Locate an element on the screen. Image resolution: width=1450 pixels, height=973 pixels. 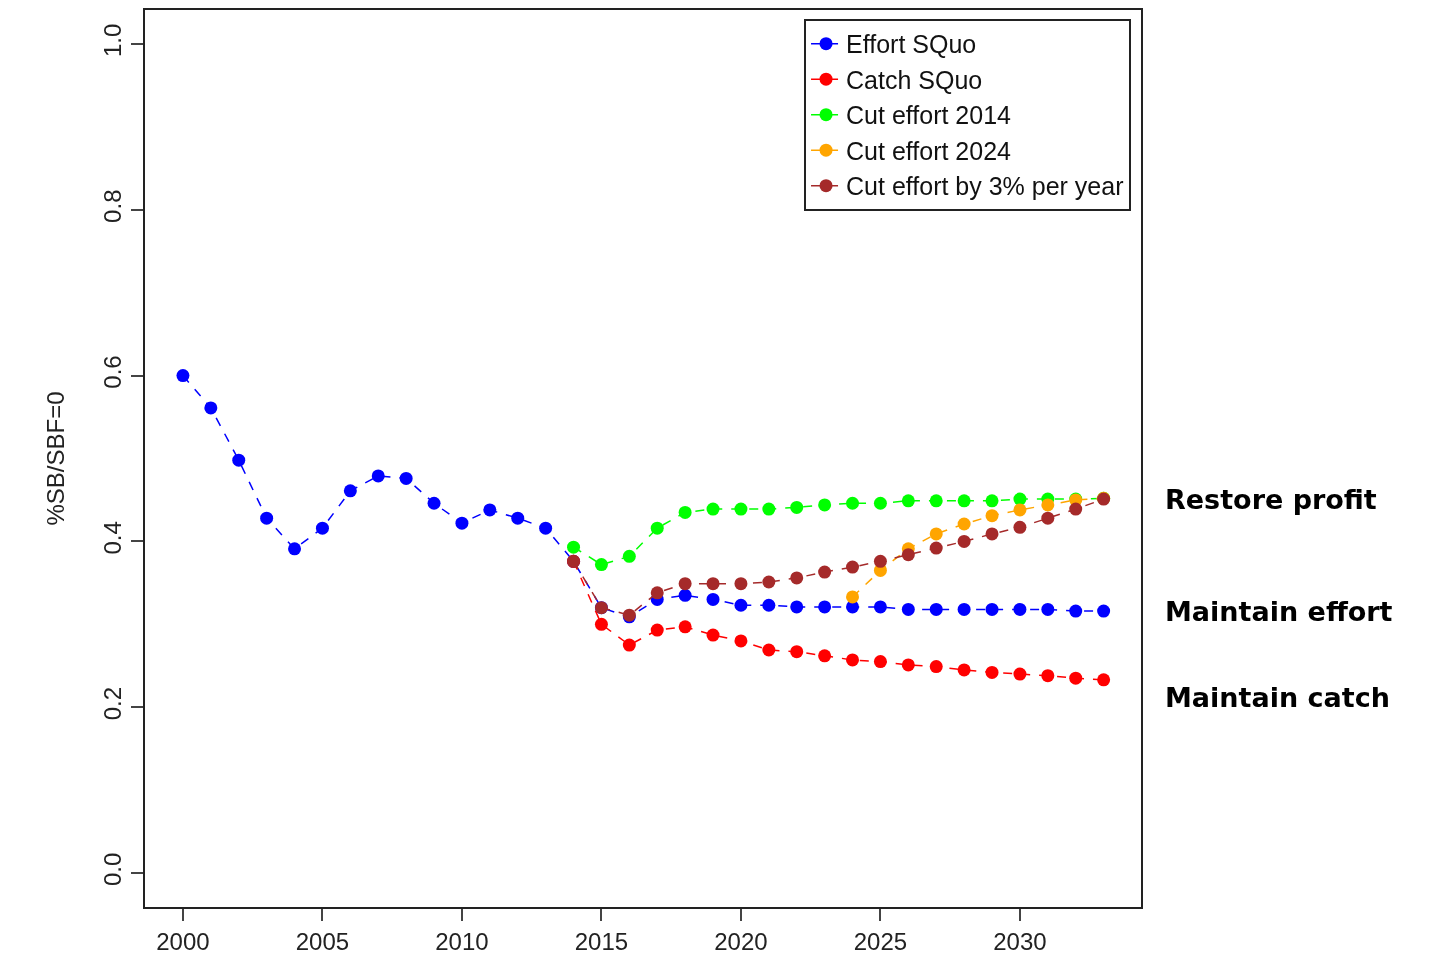
legend-label: Cut effort 2024 is located at coordinates (929, 150).